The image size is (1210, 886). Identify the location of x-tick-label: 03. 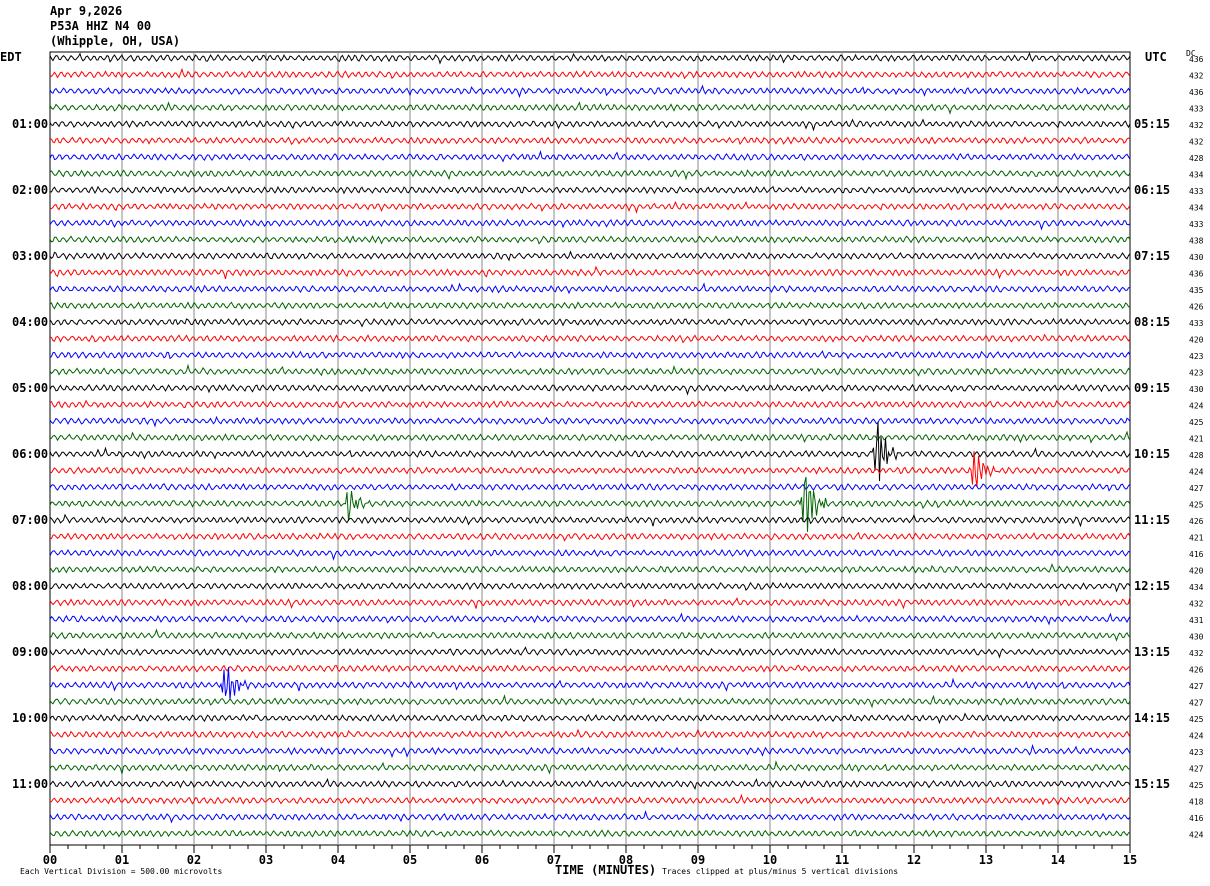
(266, 860).